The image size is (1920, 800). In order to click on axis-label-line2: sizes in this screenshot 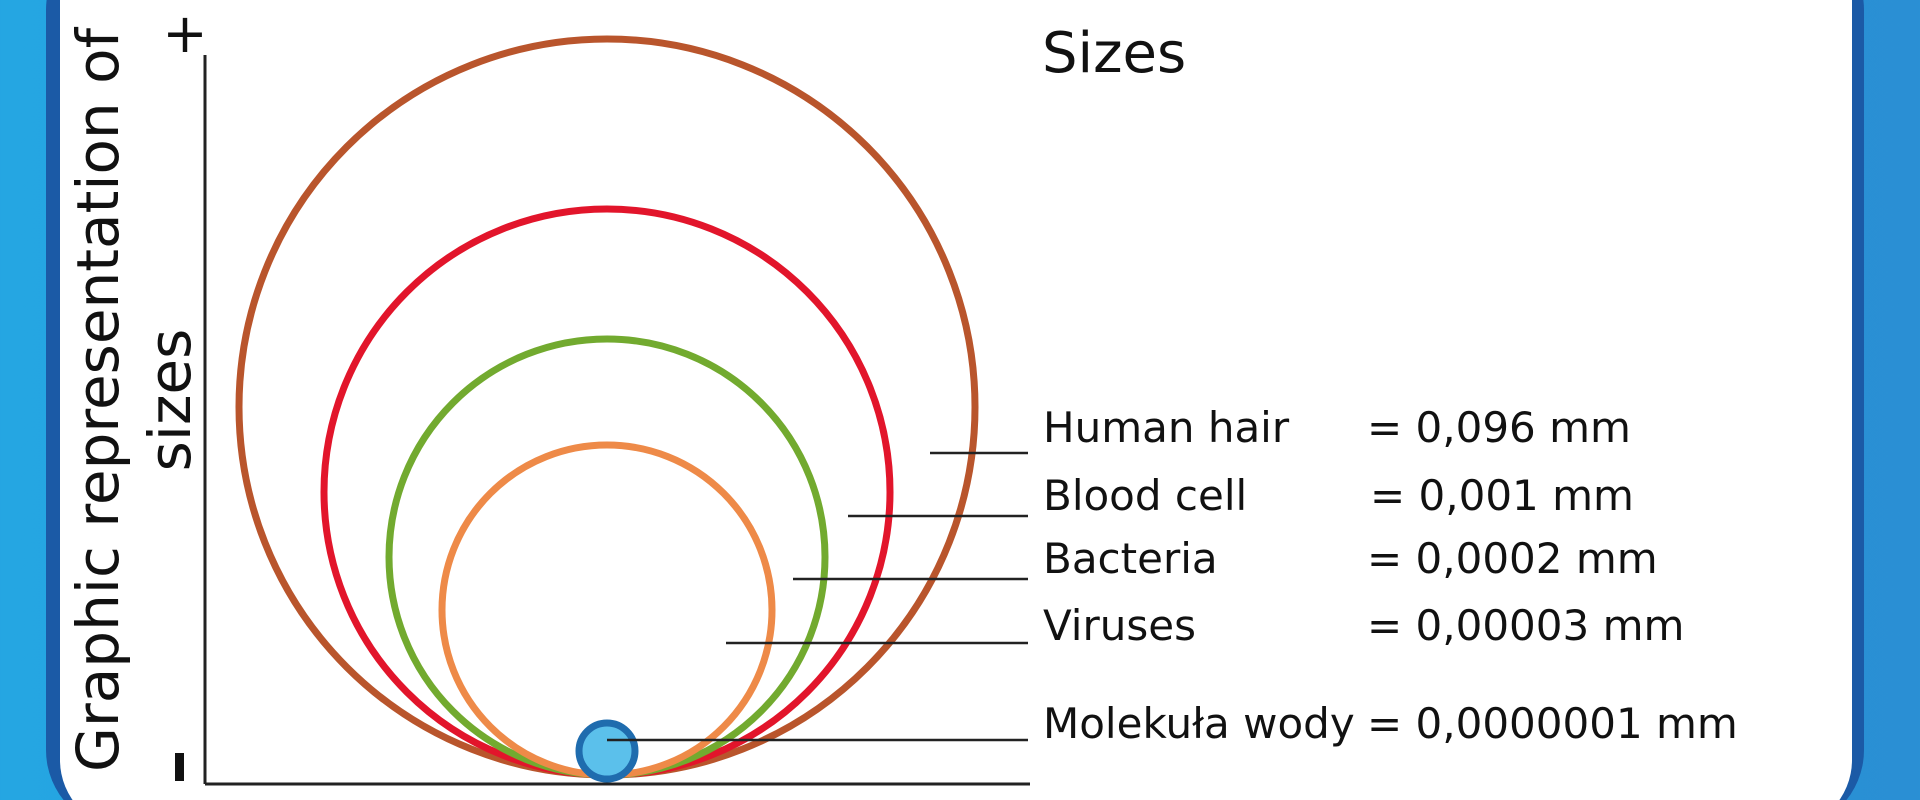, I will do `click(170, 400)`.